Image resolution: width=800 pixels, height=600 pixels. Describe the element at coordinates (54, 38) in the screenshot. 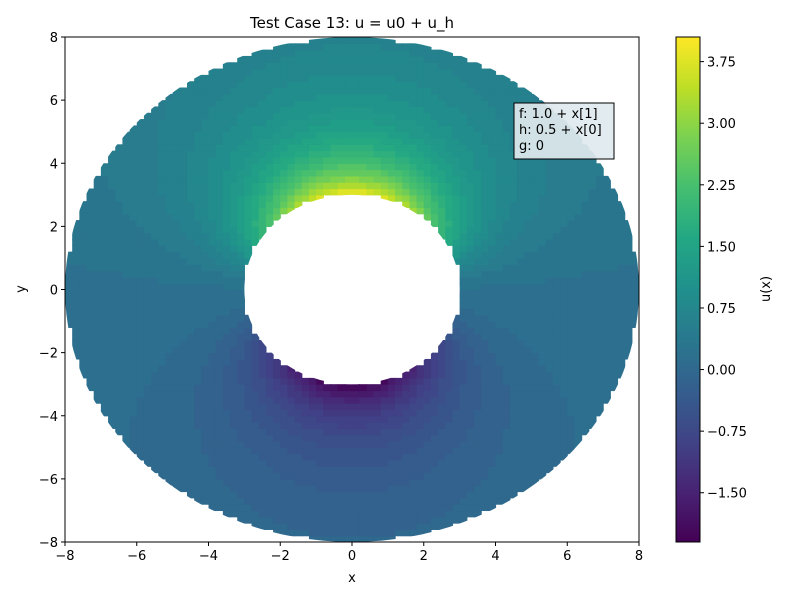

I see `y-tick-label: 8` at that location.